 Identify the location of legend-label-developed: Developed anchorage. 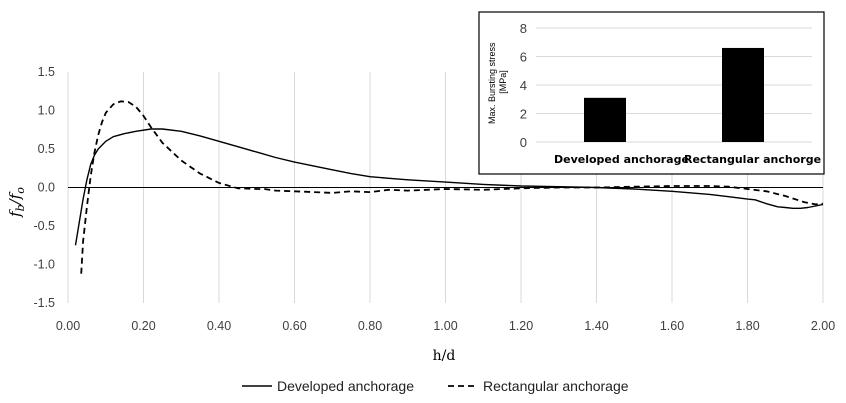
(345, 386).